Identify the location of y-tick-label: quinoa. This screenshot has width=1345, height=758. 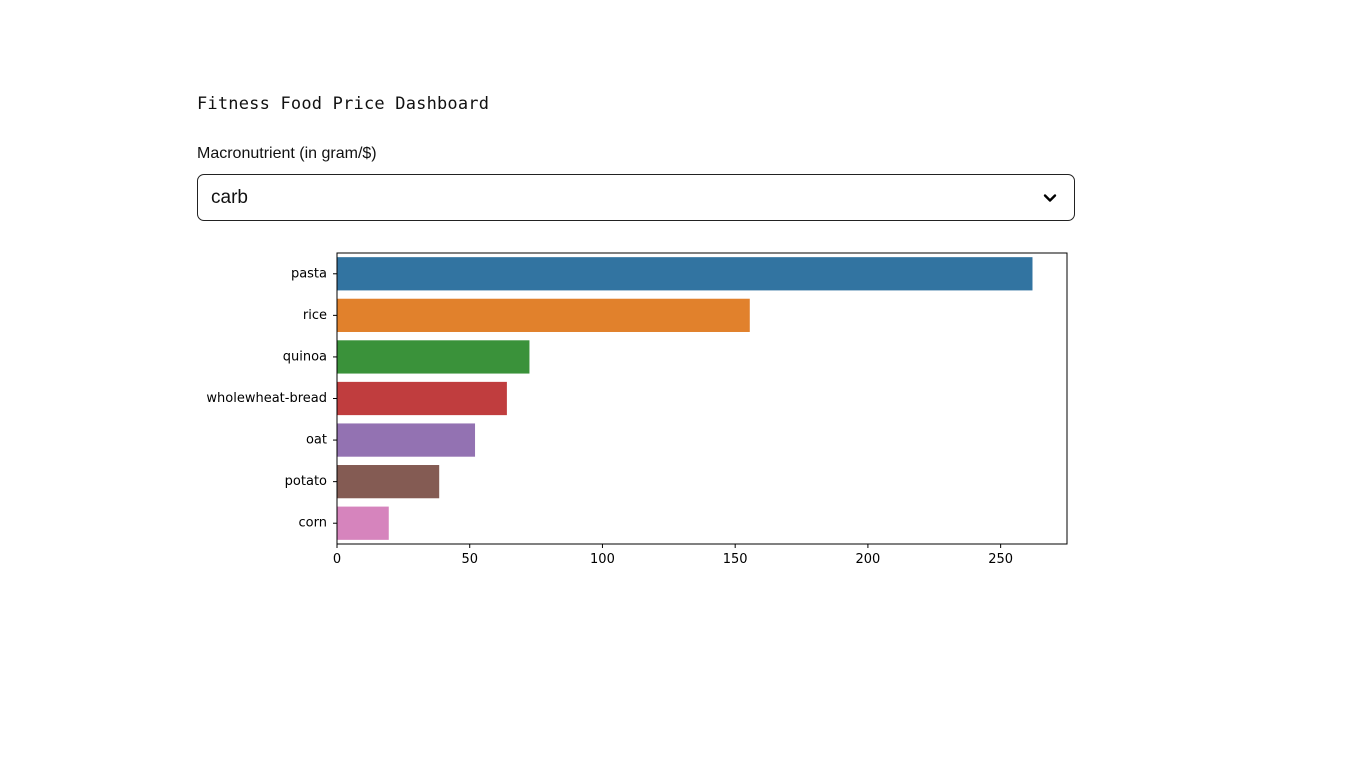
(305, 356).